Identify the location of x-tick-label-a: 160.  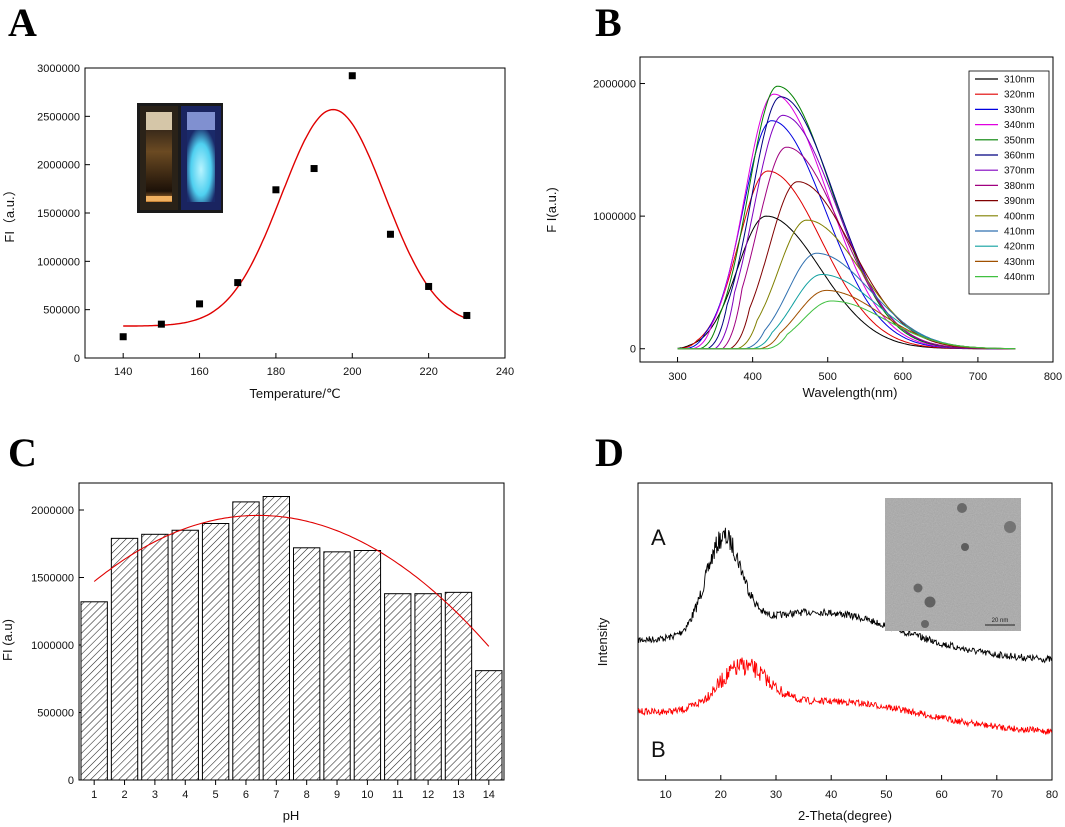
(199, 372).